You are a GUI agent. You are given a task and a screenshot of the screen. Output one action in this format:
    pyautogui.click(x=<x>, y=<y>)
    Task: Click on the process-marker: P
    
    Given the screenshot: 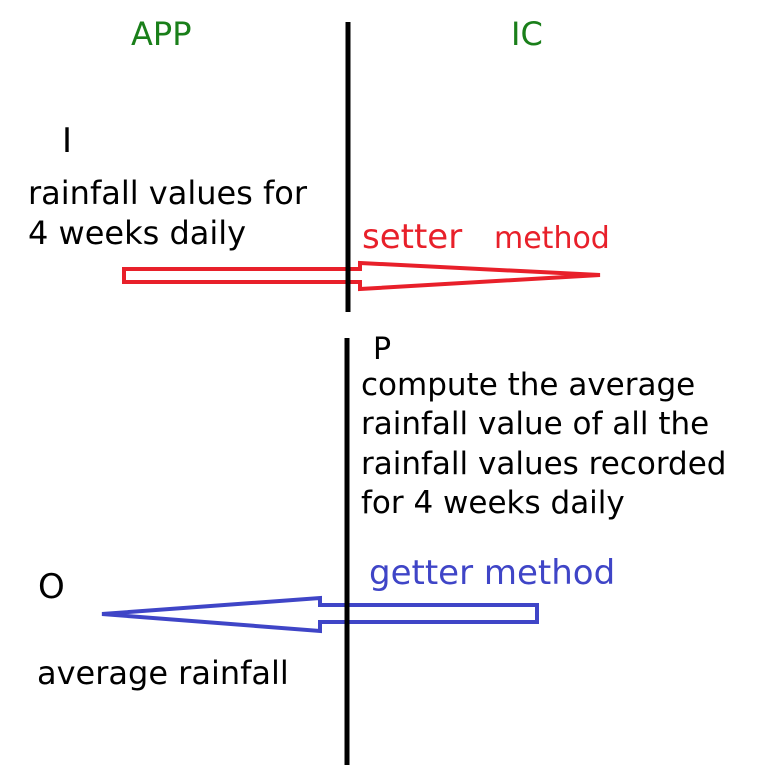 What is the action you would take?
    pyautogui.click(x=382, y=349)
    